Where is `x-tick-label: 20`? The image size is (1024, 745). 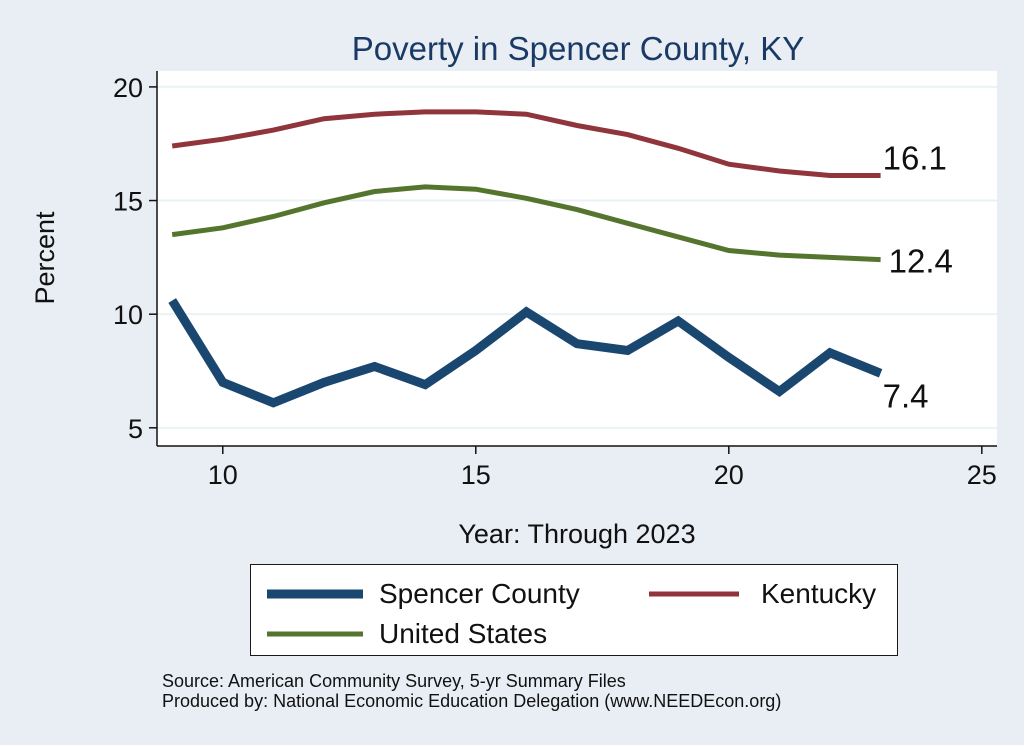
x-tick-label: 20 is located at coordinates (729, 475).